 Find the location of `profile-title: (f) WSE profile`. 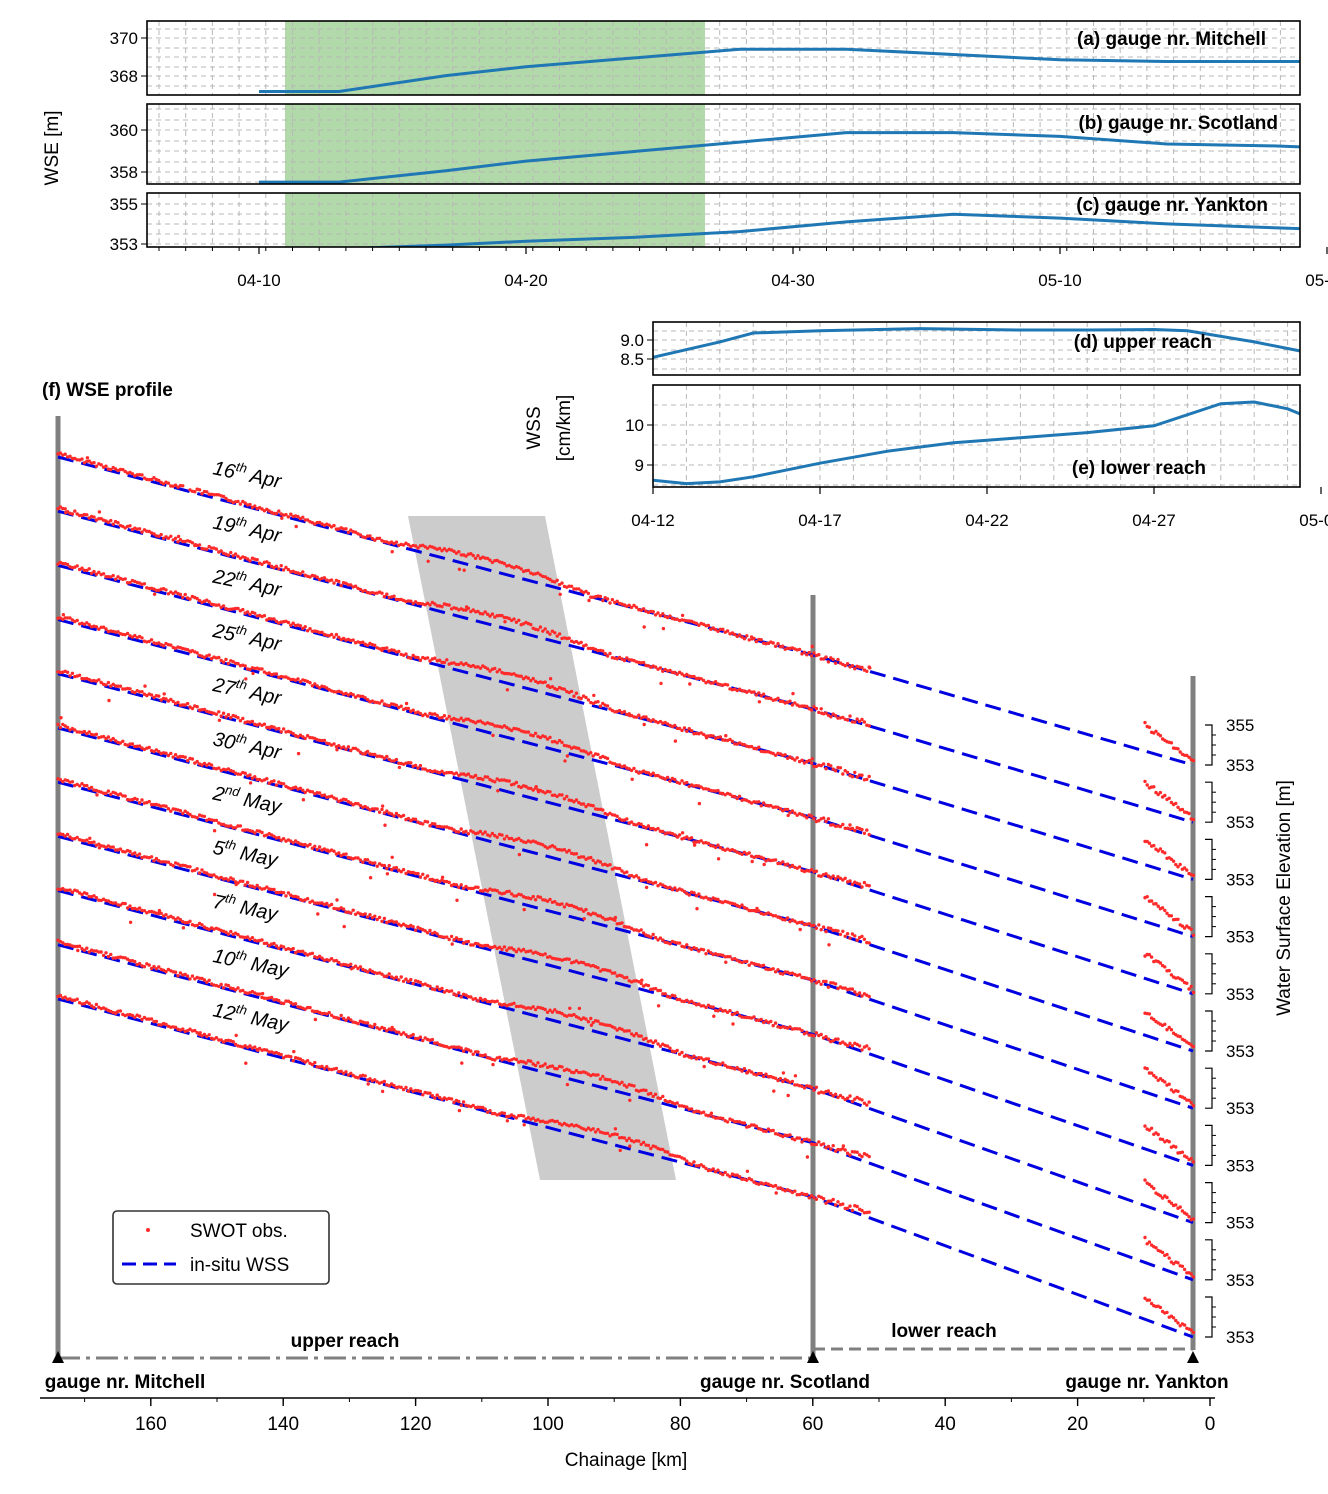

profile-title: (f) WSE profile is located at coordinates (107, 390).